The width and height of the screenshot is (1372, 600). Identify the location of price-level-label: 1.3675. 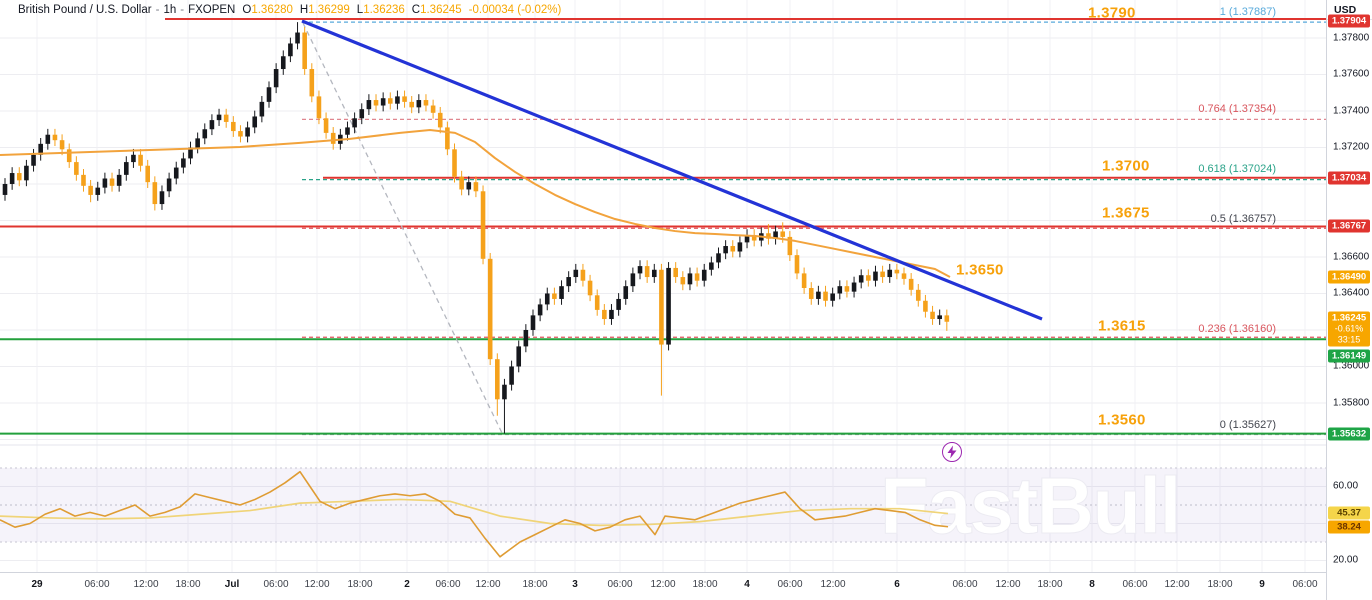
(1126, 213).